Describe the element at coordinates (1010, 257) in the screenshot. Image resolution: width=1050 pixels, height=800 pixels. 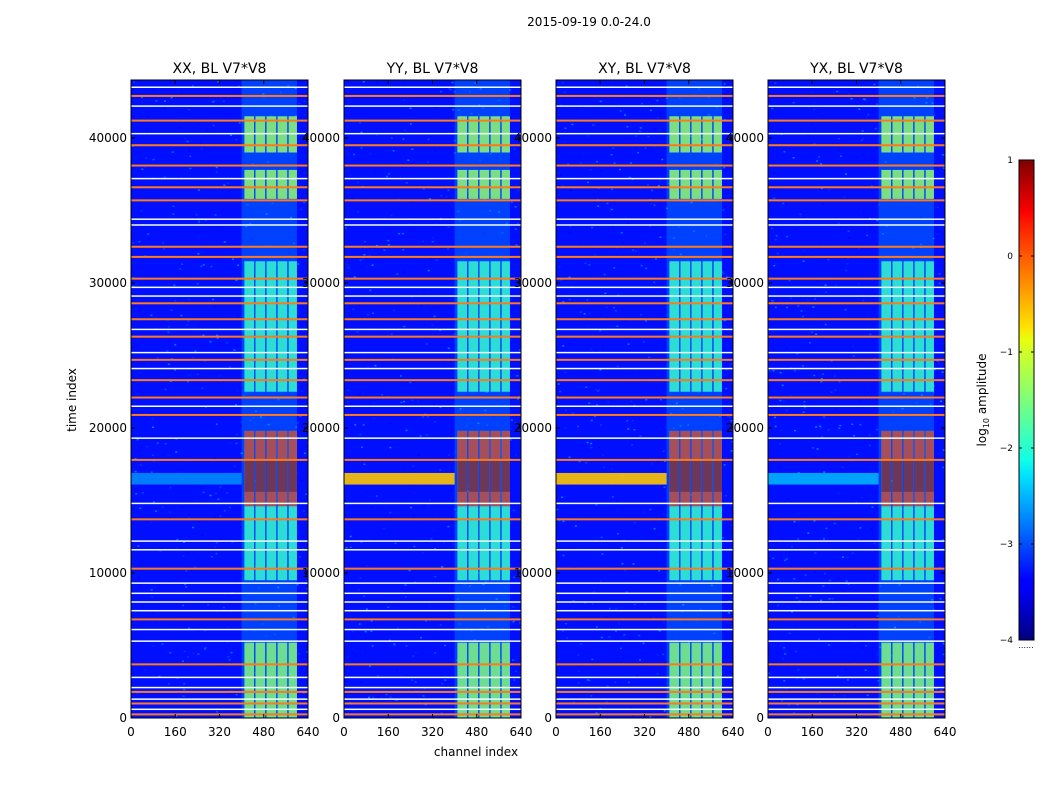
I see `colorbar-tick-label: 0` at that location.